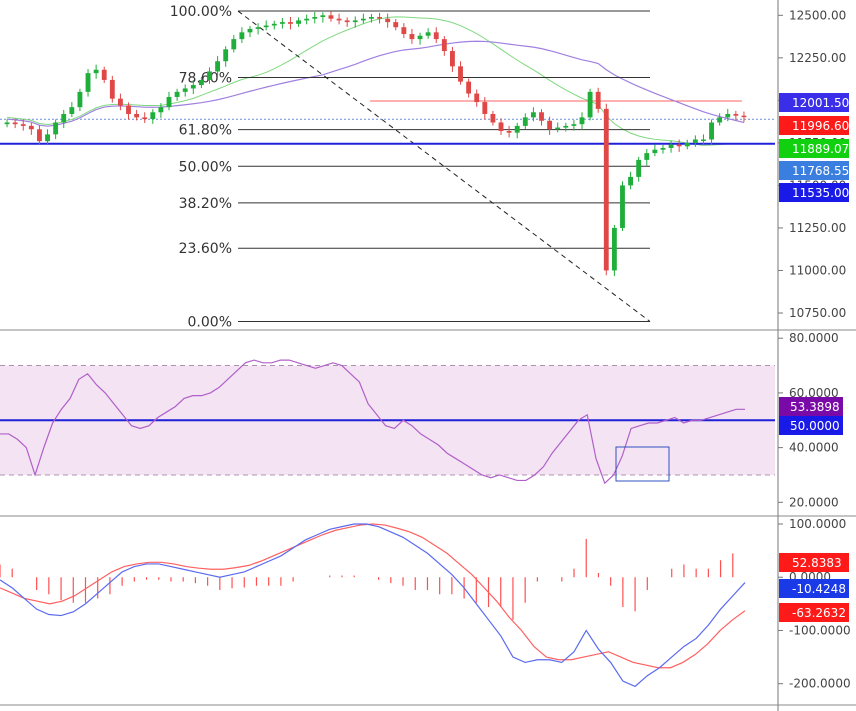  Describe the element at coordinates (820, 149) in the screenshot. I see `price-tag-label-2: 11889.07` at that location.